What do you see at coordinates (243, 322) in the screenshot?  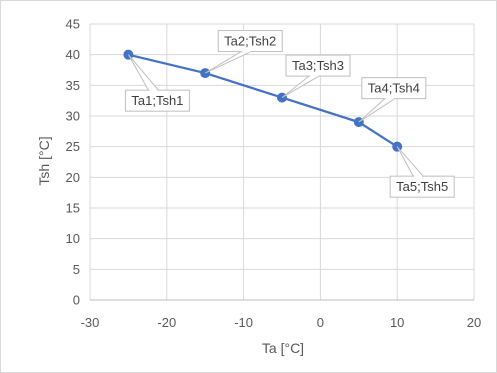 I see `x-tick-label: -10` at bounding box center [243, 322].